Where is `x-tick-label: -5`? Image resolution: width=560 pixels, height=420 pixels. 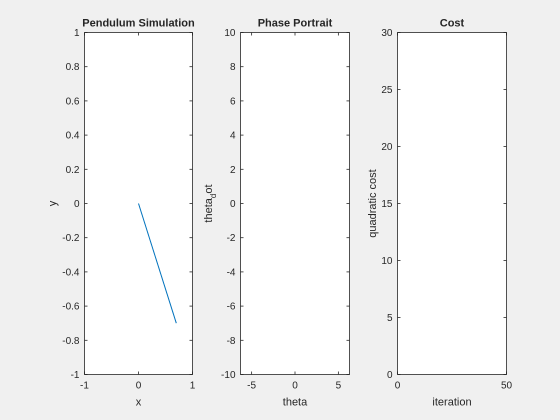 x-tick-label: -5 is located at coordinates (251, 386).